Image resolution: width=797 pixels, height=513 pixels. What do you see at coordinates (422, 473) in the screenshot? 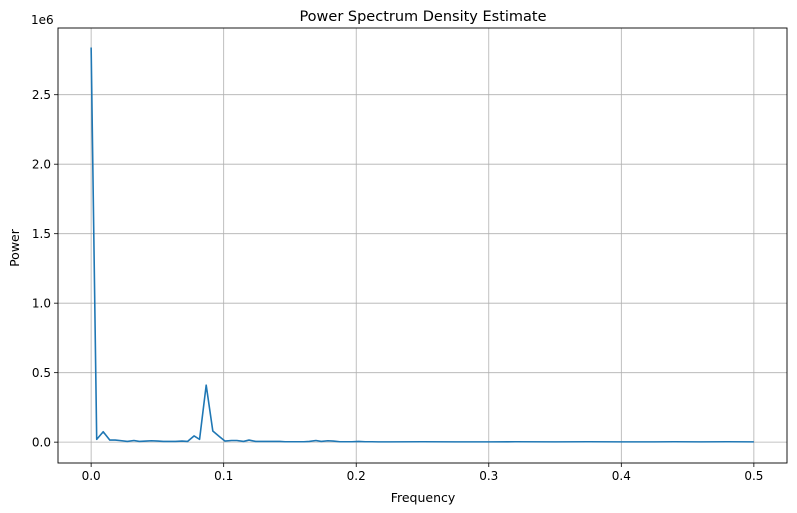
I see `x-axis-ticks: 0.0 0.1 0.2 0.3 0.4 0.5` at bounding box center [422, 473].